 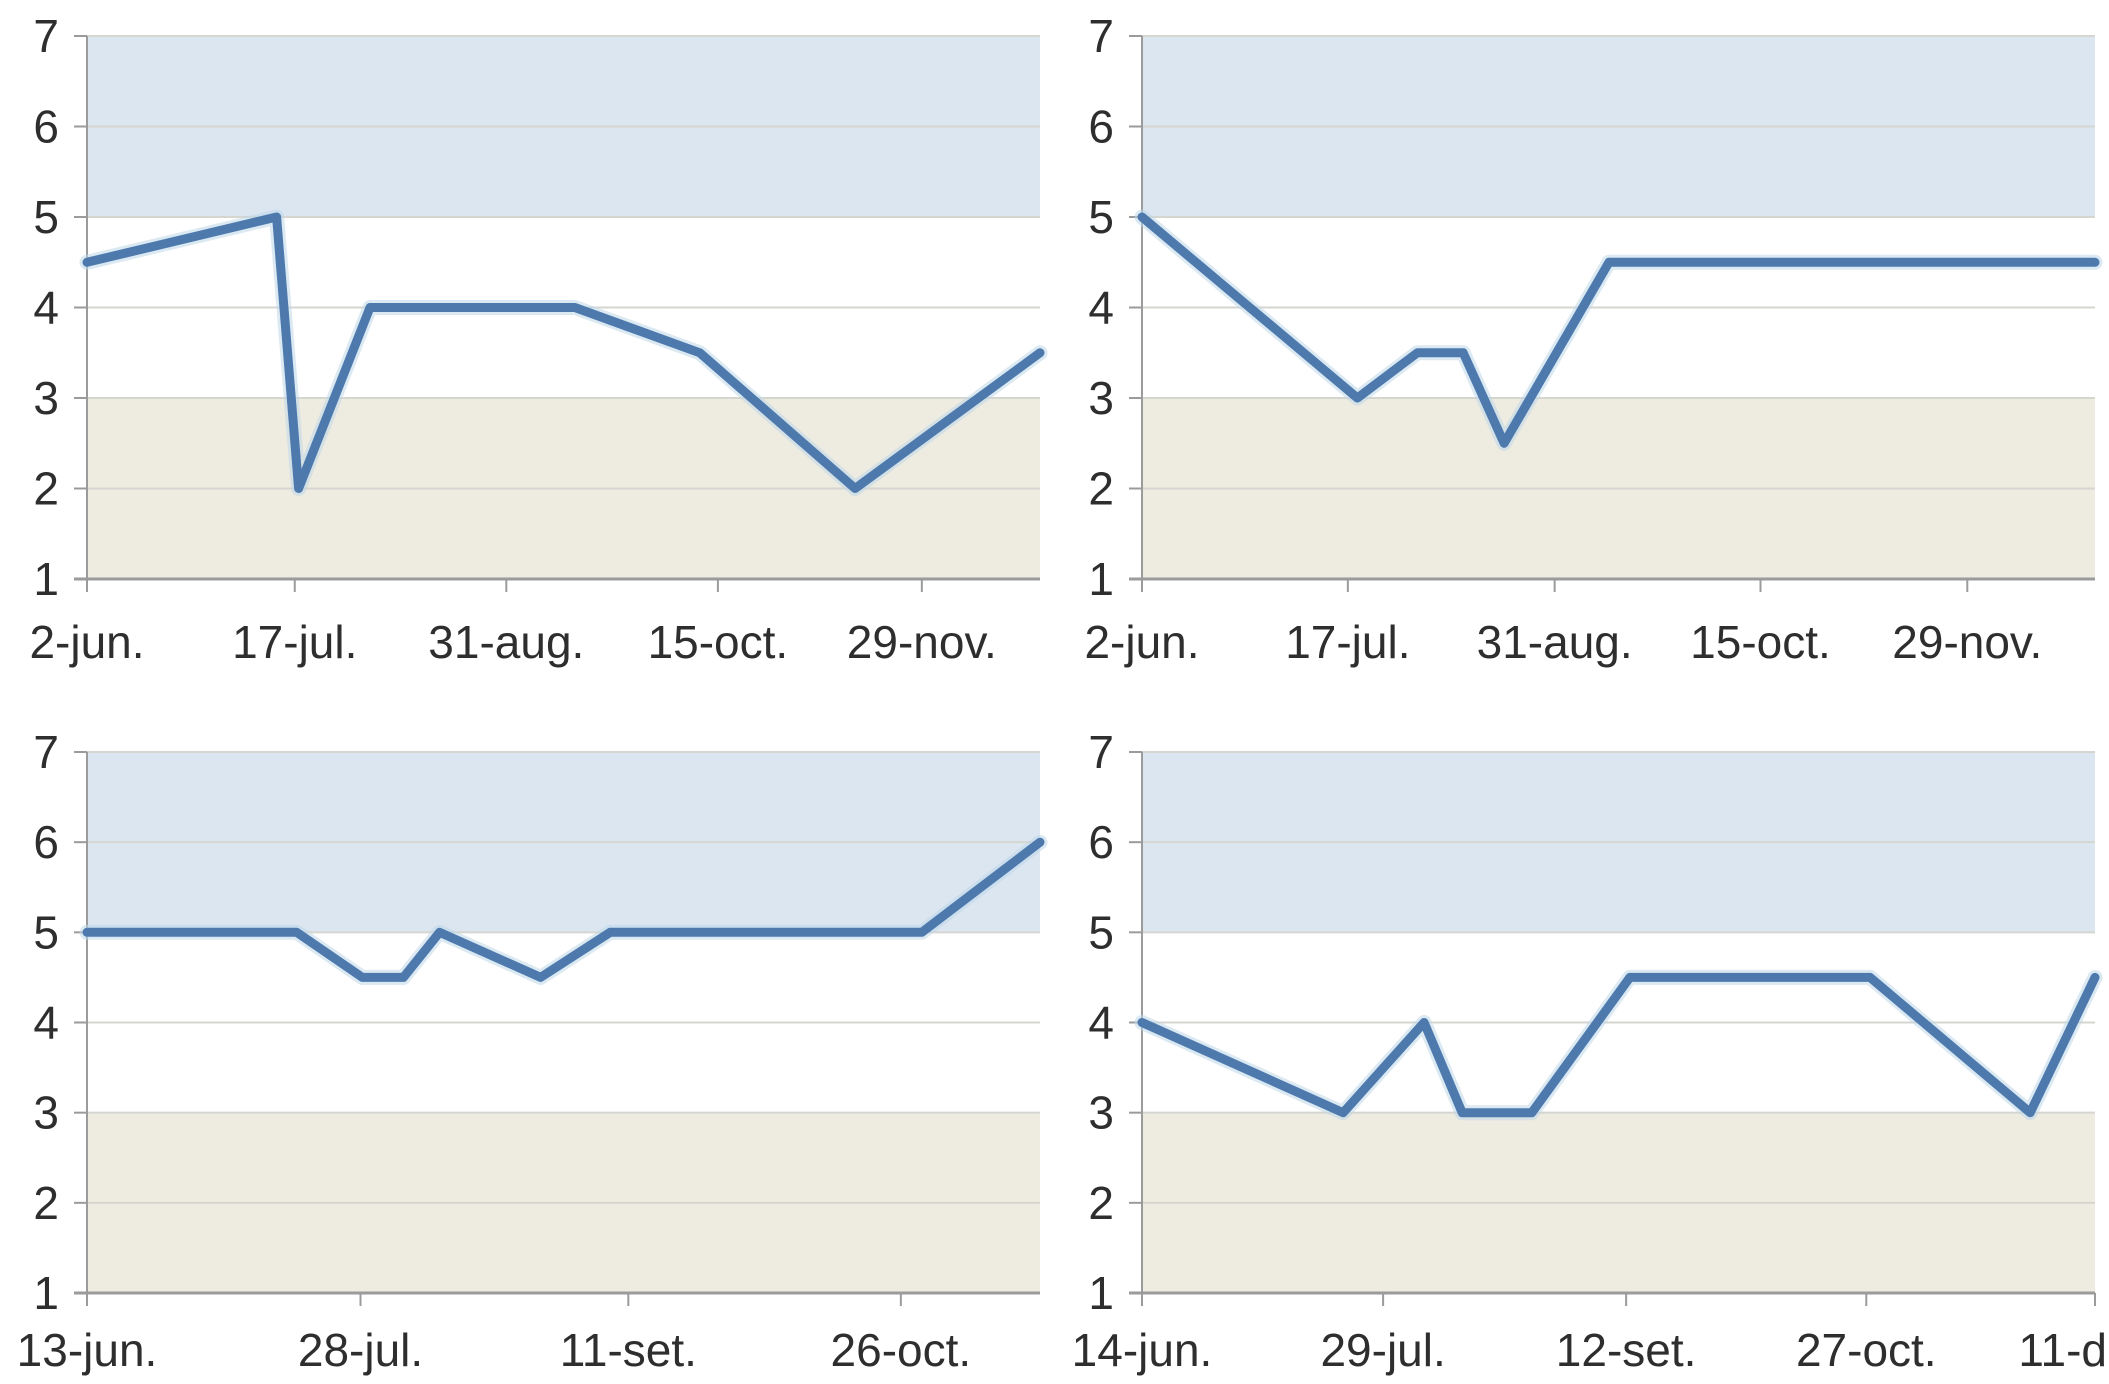 What do you see at coordinates (1382, 1350) in the screenshot?
I see `x-tick-label: 29-jul.` at bounding box center [1382, 1350].